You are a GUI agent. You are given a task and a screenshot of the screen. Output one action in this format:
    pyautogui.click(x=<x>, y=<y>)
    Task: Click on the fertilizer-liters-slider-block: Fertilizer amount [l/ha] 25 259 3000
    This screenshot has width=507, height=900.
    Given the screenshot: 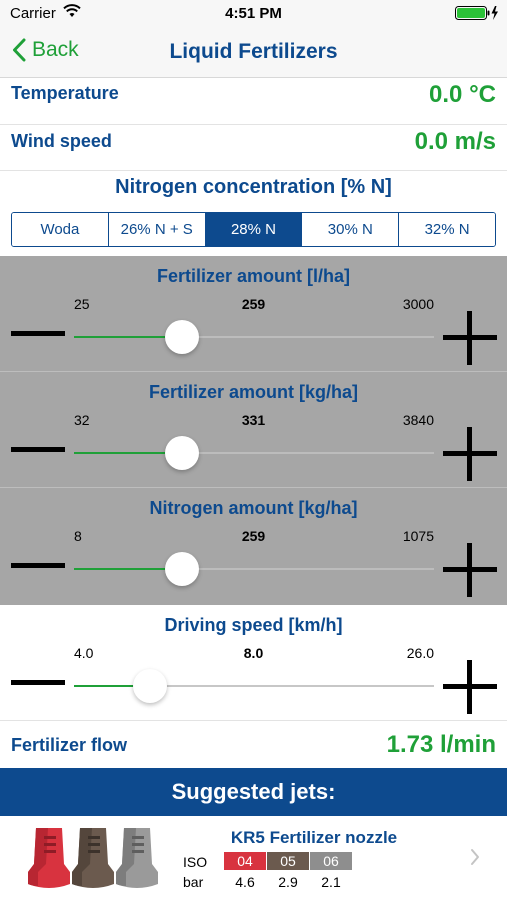 What is the action you would take?
    pyautogui.click(x=253, y=314)
    